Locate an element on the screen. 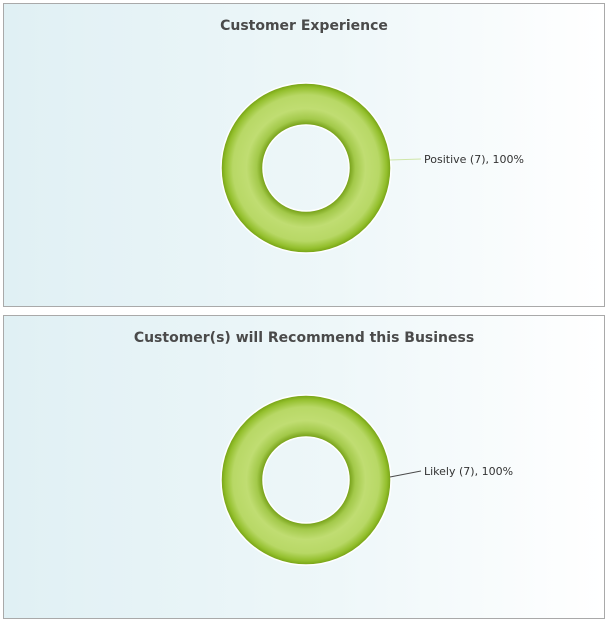 This screenshot has width=611, height=622. chart-title: Customer(s) will Recommend this Business is located at coordinates (304, 338).